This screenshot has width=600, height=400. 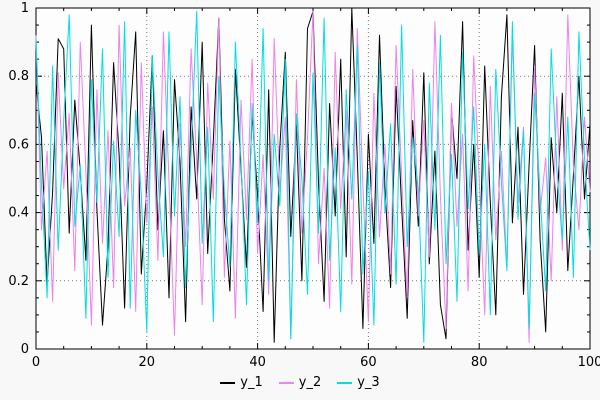 I want to click on y-tick-label: 0.4, so click(x=18, y=213).